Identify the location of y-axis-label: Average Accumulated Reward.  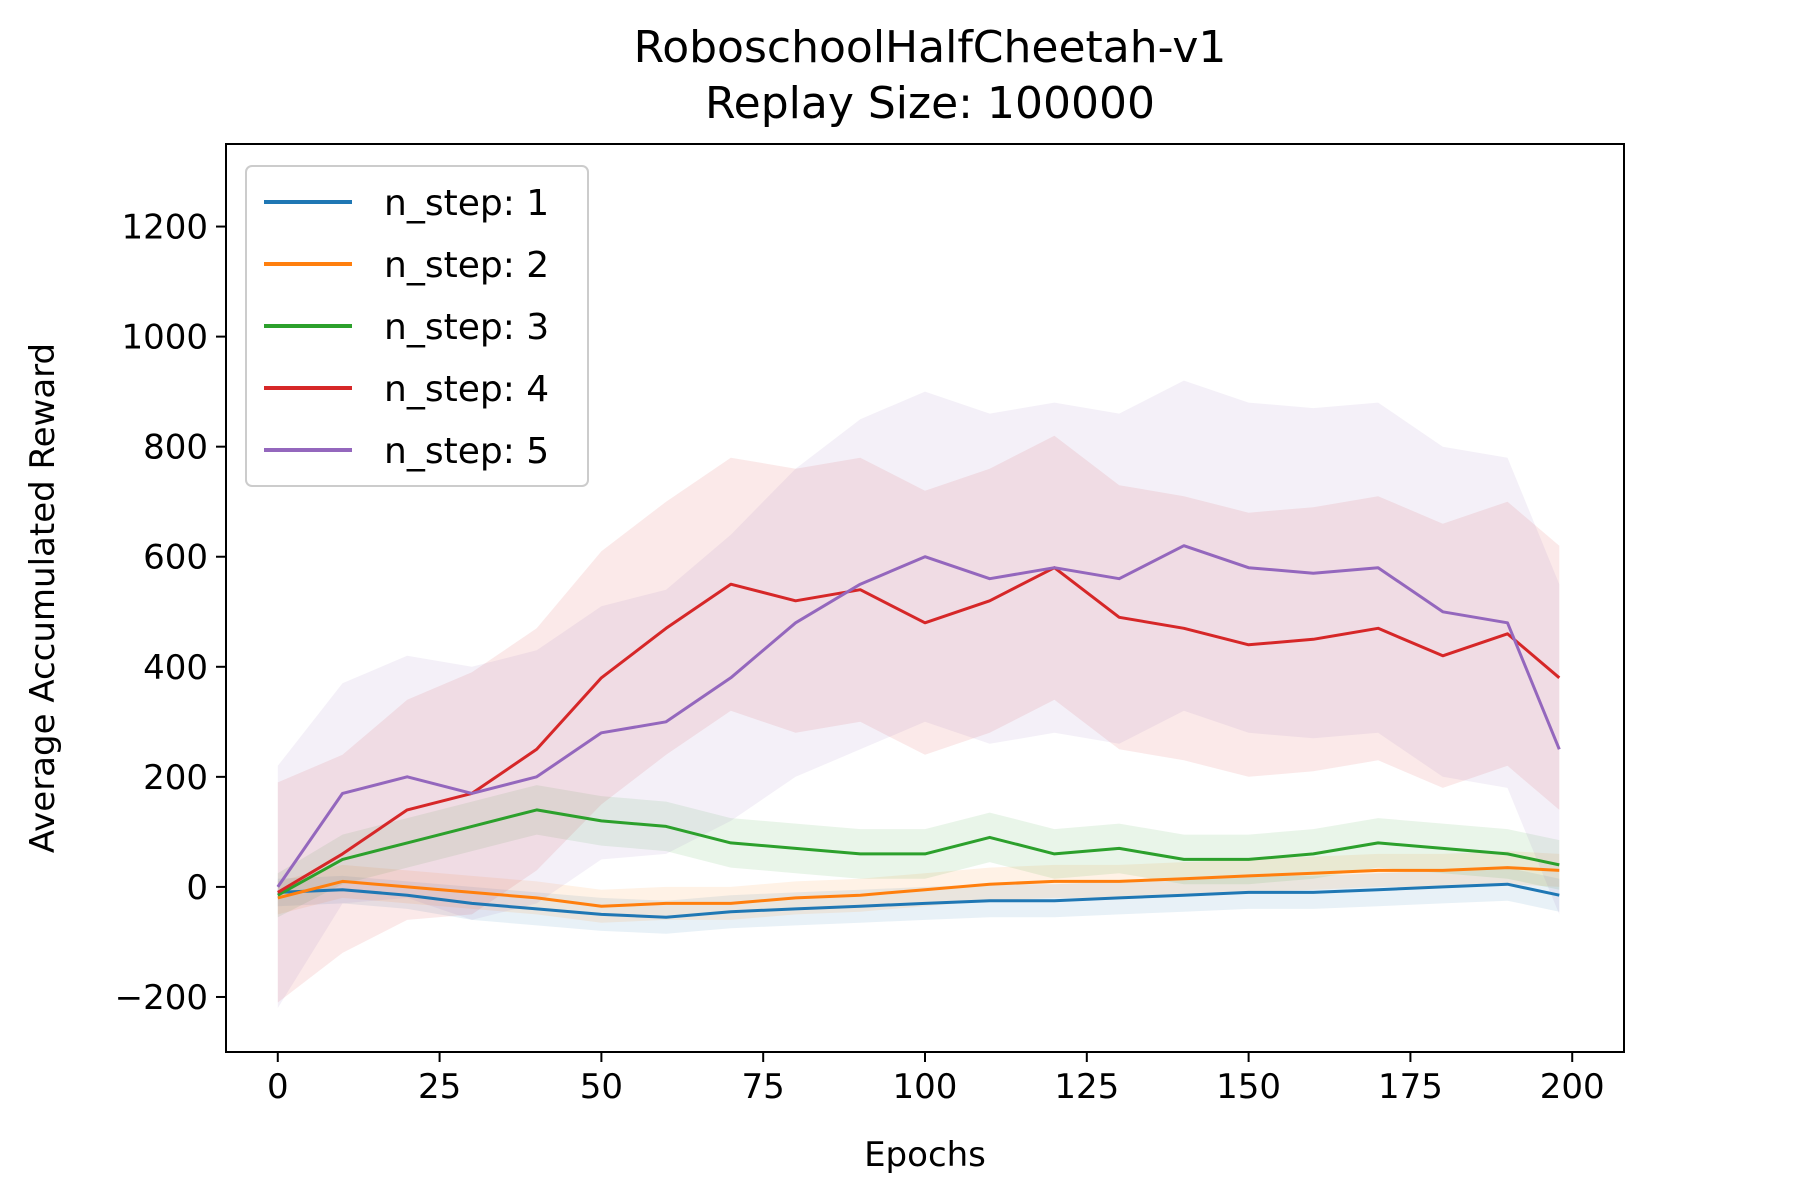
(43, 598).